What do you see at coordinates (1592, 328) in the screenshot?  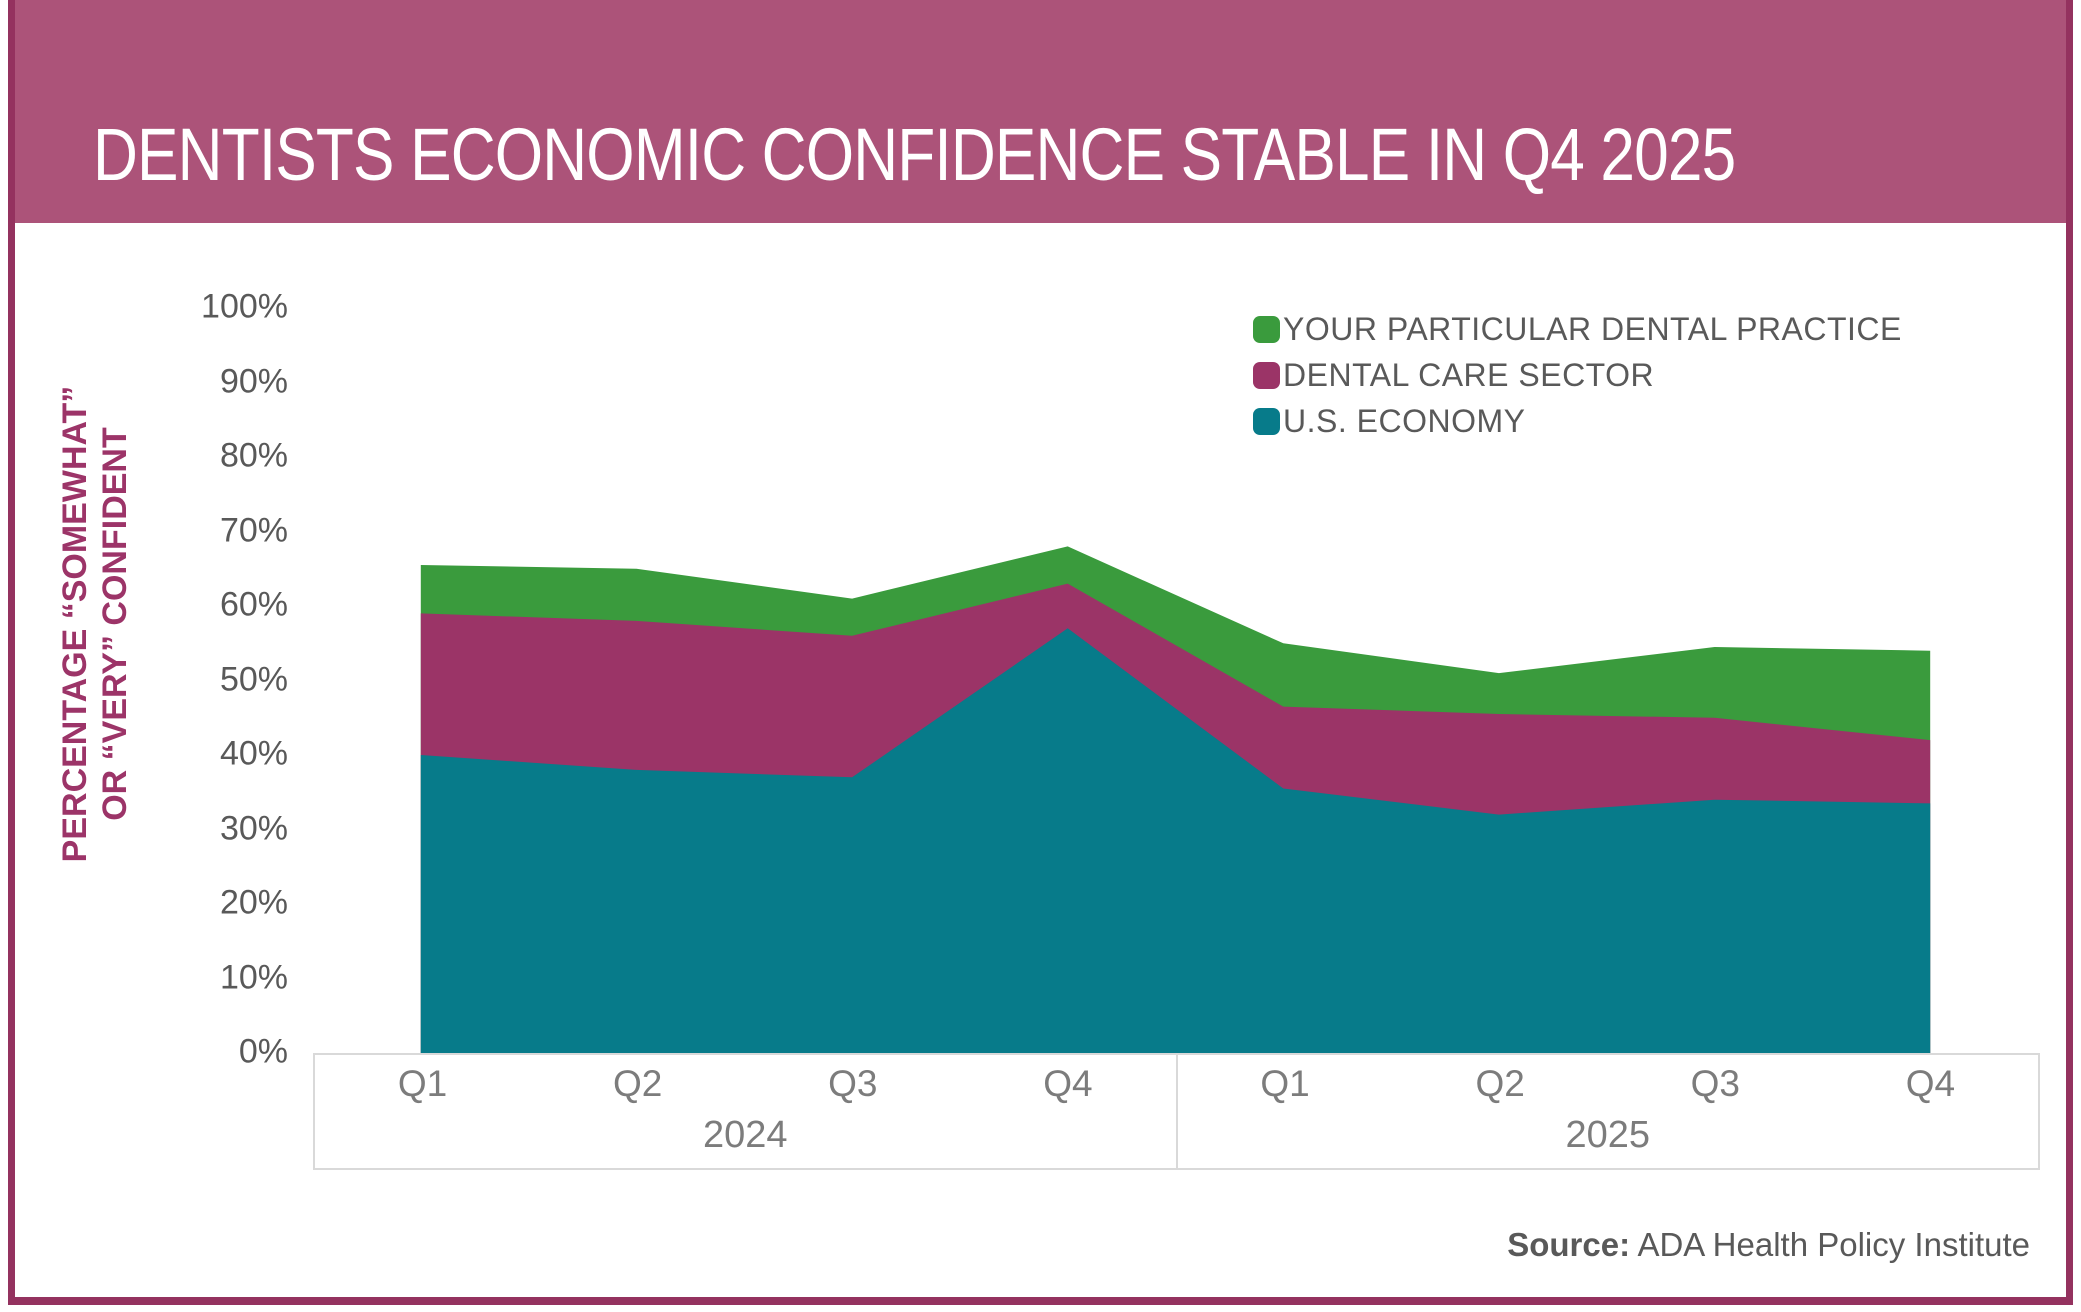 I see `legend-label: YOUR PARTICULAR DENTAL PRACTICE` at bounding box center [1592, 328].